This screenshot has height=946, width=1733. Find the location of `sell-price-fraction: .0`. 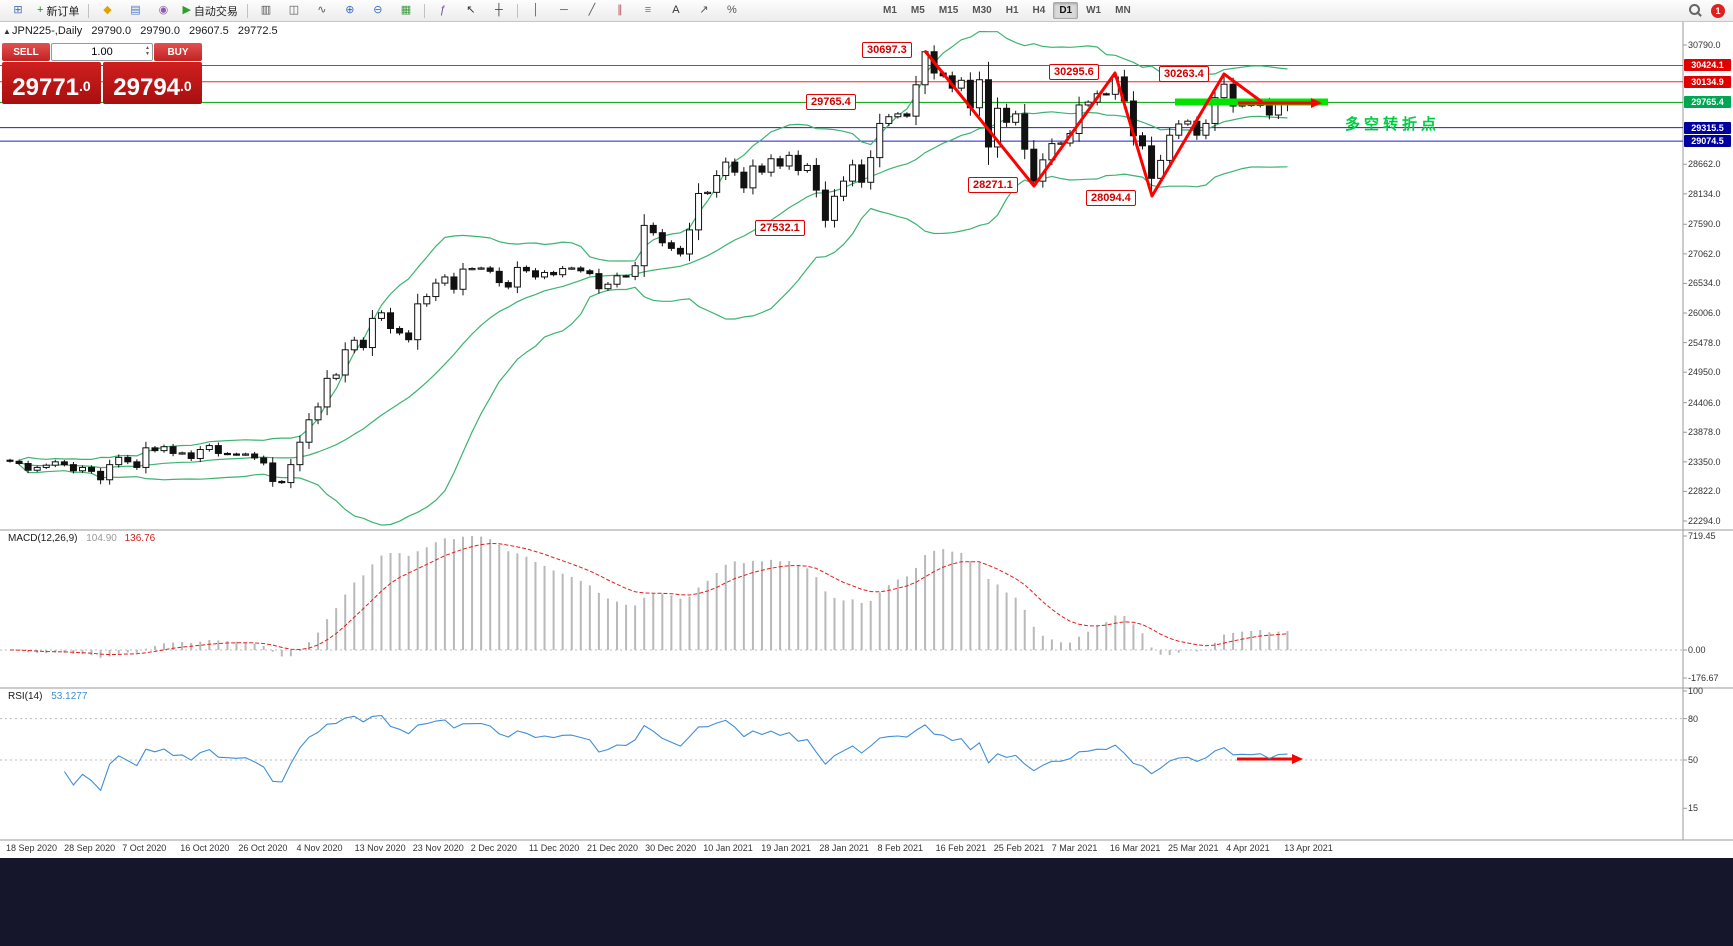

sell-price-fraction: .0 is located at coordinates (85, 86).